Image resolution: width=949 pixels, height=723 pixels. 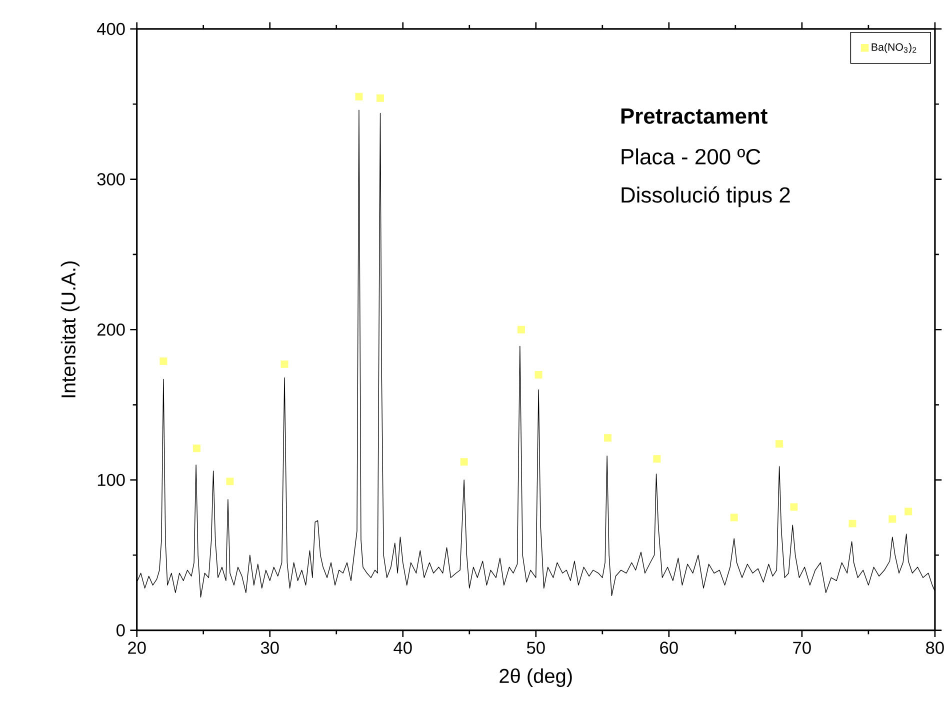 What do you see at coordinates (403, 648) in the screenshot?
I see `x-tick-label: 40` at bounding box center [403, 648].